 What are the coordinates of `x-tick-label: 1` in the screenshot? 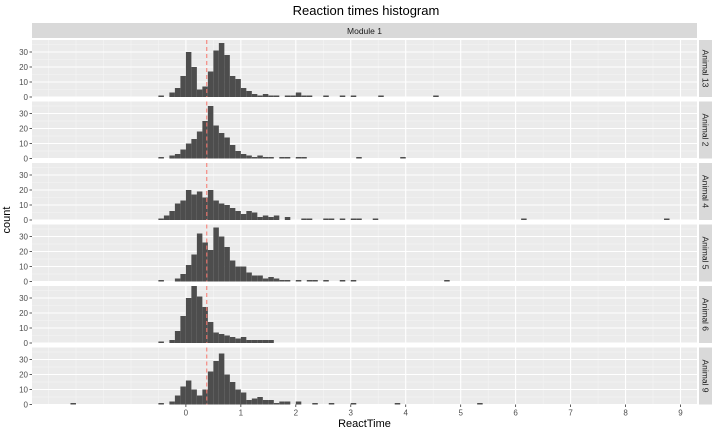 It's located at (241, 413).